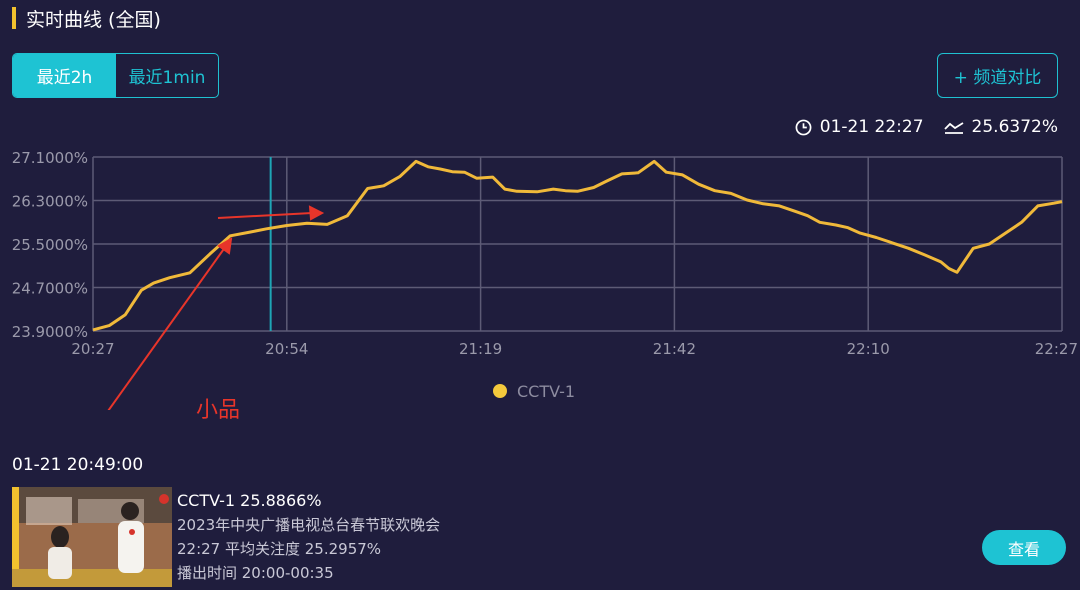 This screenshot has width=1080, height=590. Describe the element at coordinates (500, 391) in the screenshot. I see `legend-marker-cctv1` at that location.